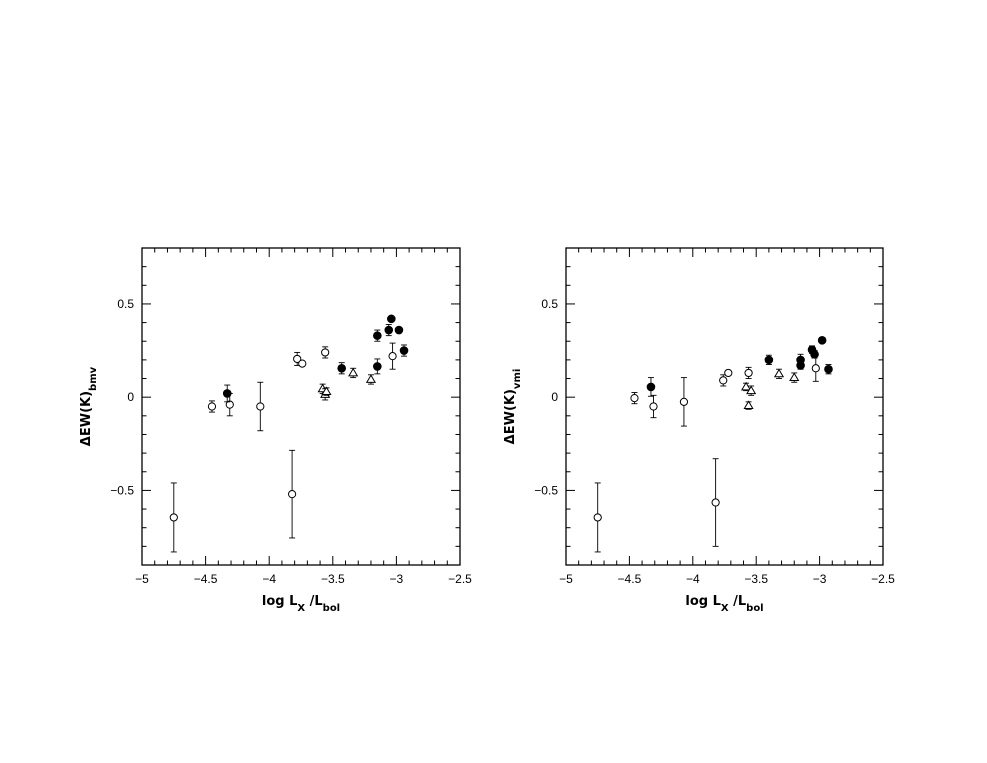  I want to click on x-tick-label: −4.5, so click(206, 579).